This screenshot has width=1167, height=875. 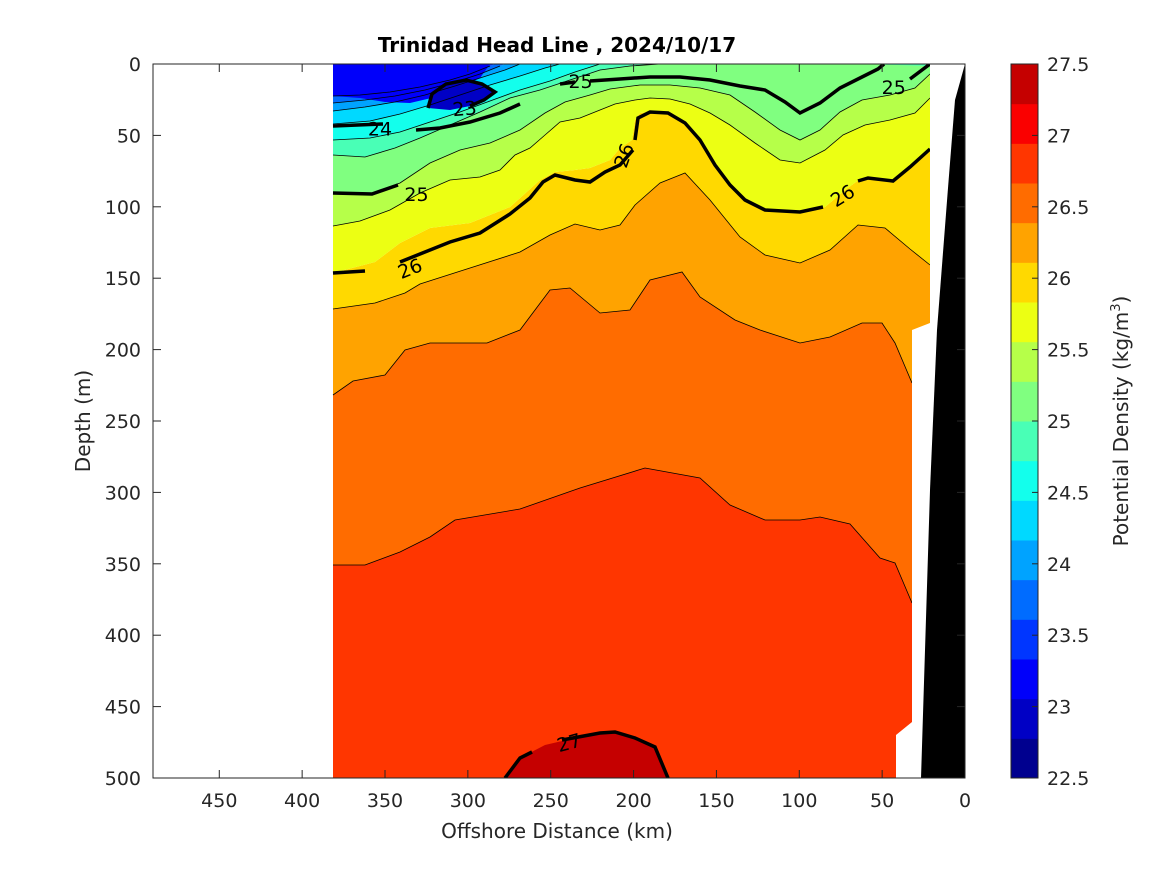 I want to click on band-24.25-24.5, so click(x=631, y=110).